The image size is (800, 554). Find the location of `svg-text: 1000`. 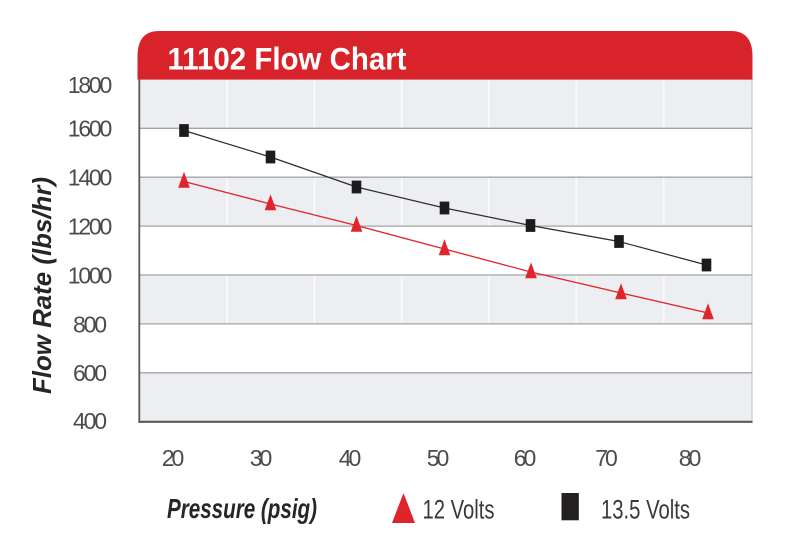

svg-text: 1000 is located at coordinates (90, 275).